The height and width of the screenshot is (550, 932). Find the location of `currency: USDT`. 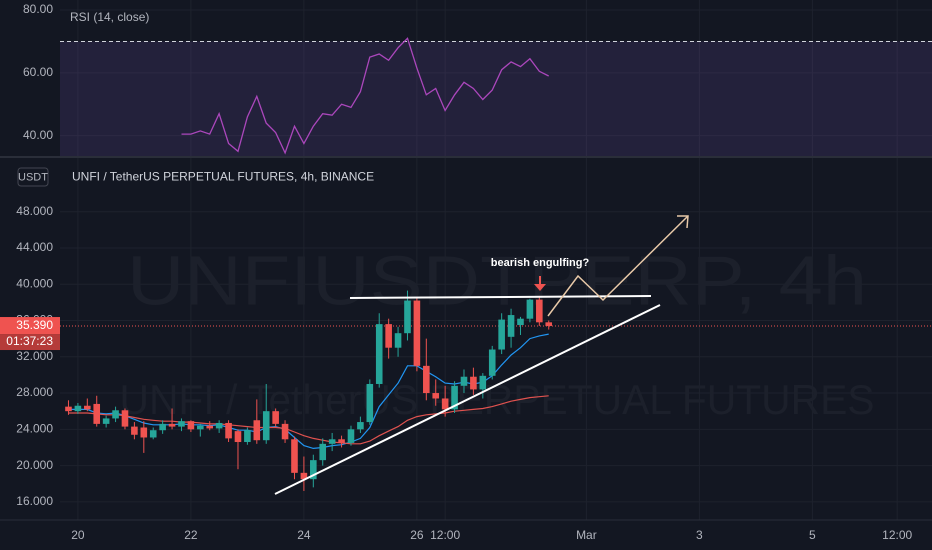

currency: USDT is located at coordinates (33, 177).